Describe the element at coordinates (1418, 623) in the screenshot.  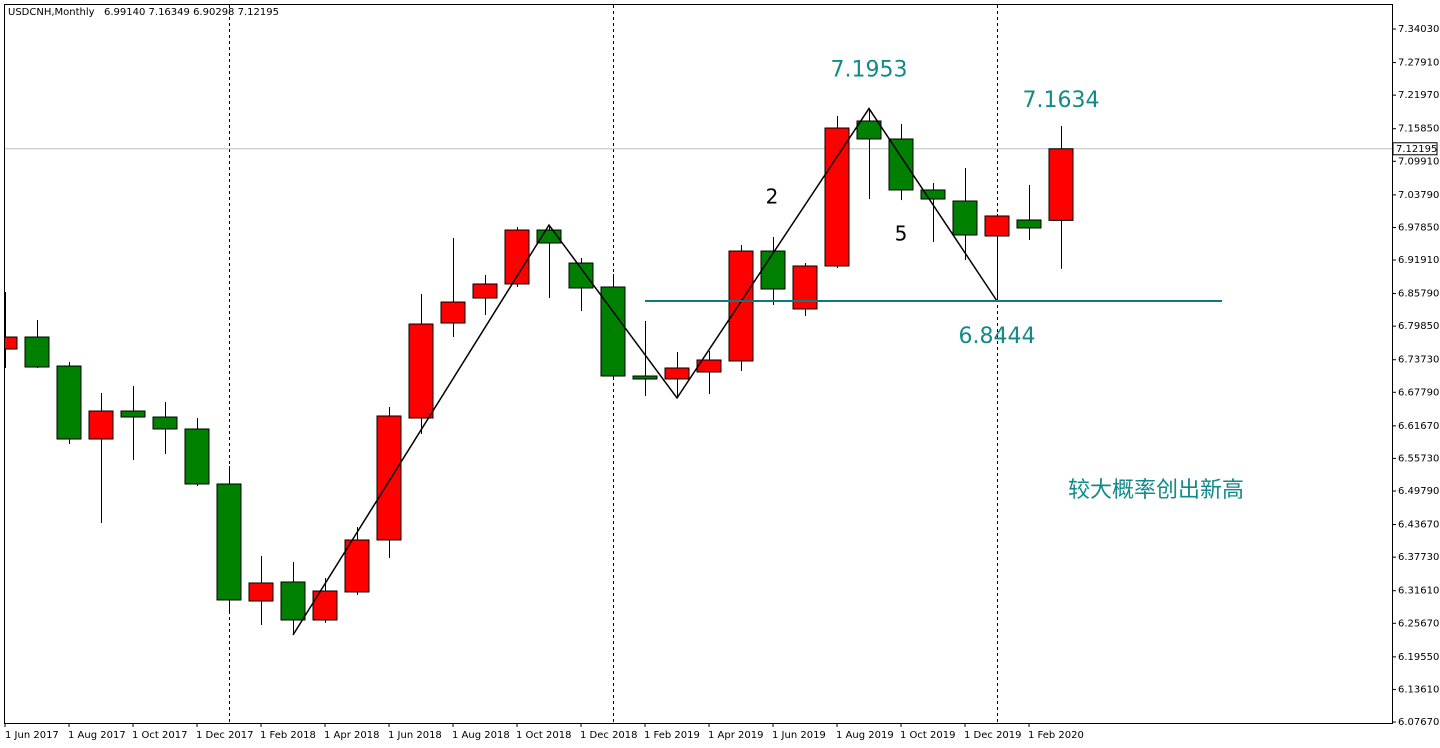
I see `y-tick-label: 6.25670` at that location.